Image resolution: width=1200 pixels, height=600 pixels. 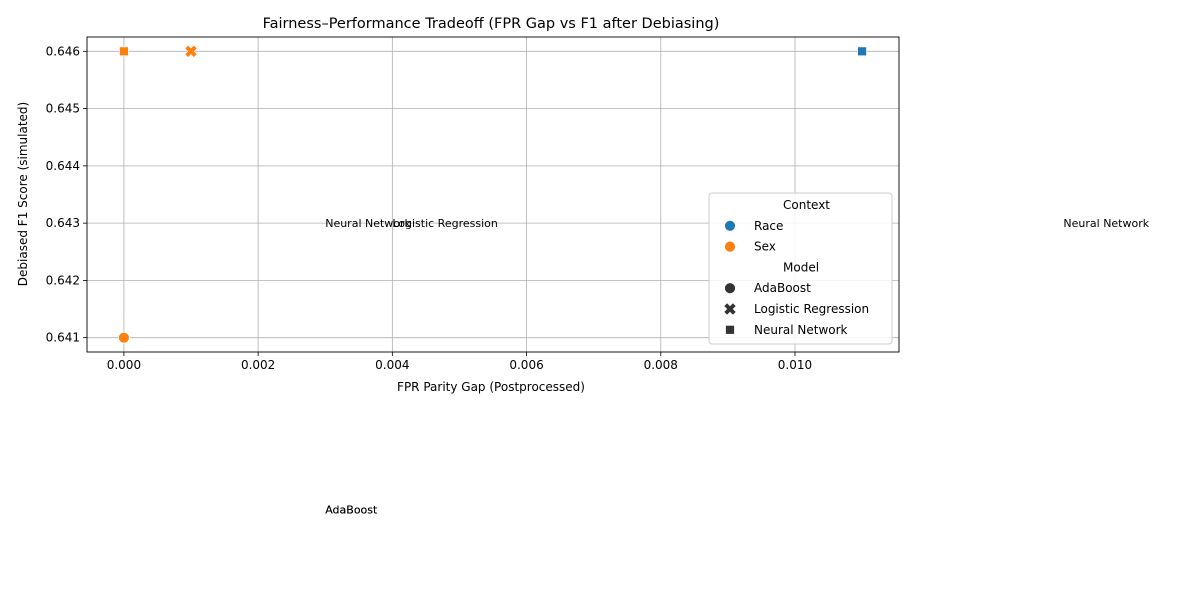 What do you see at coordinates (124, 365) in the screenshot?
I see `x-tick-label: 0.000` at bounding box center [124, 365].